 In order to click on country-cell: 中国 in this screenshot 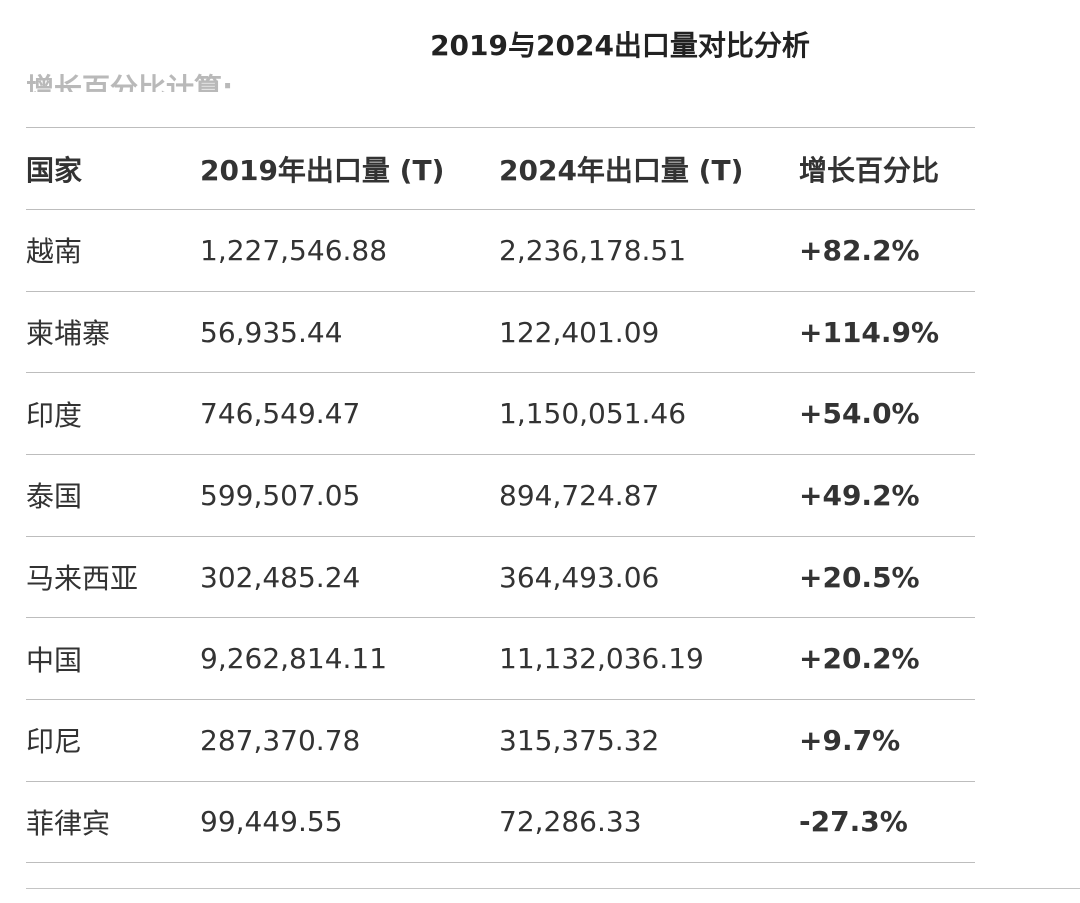, I will do `click(54, 660)`.